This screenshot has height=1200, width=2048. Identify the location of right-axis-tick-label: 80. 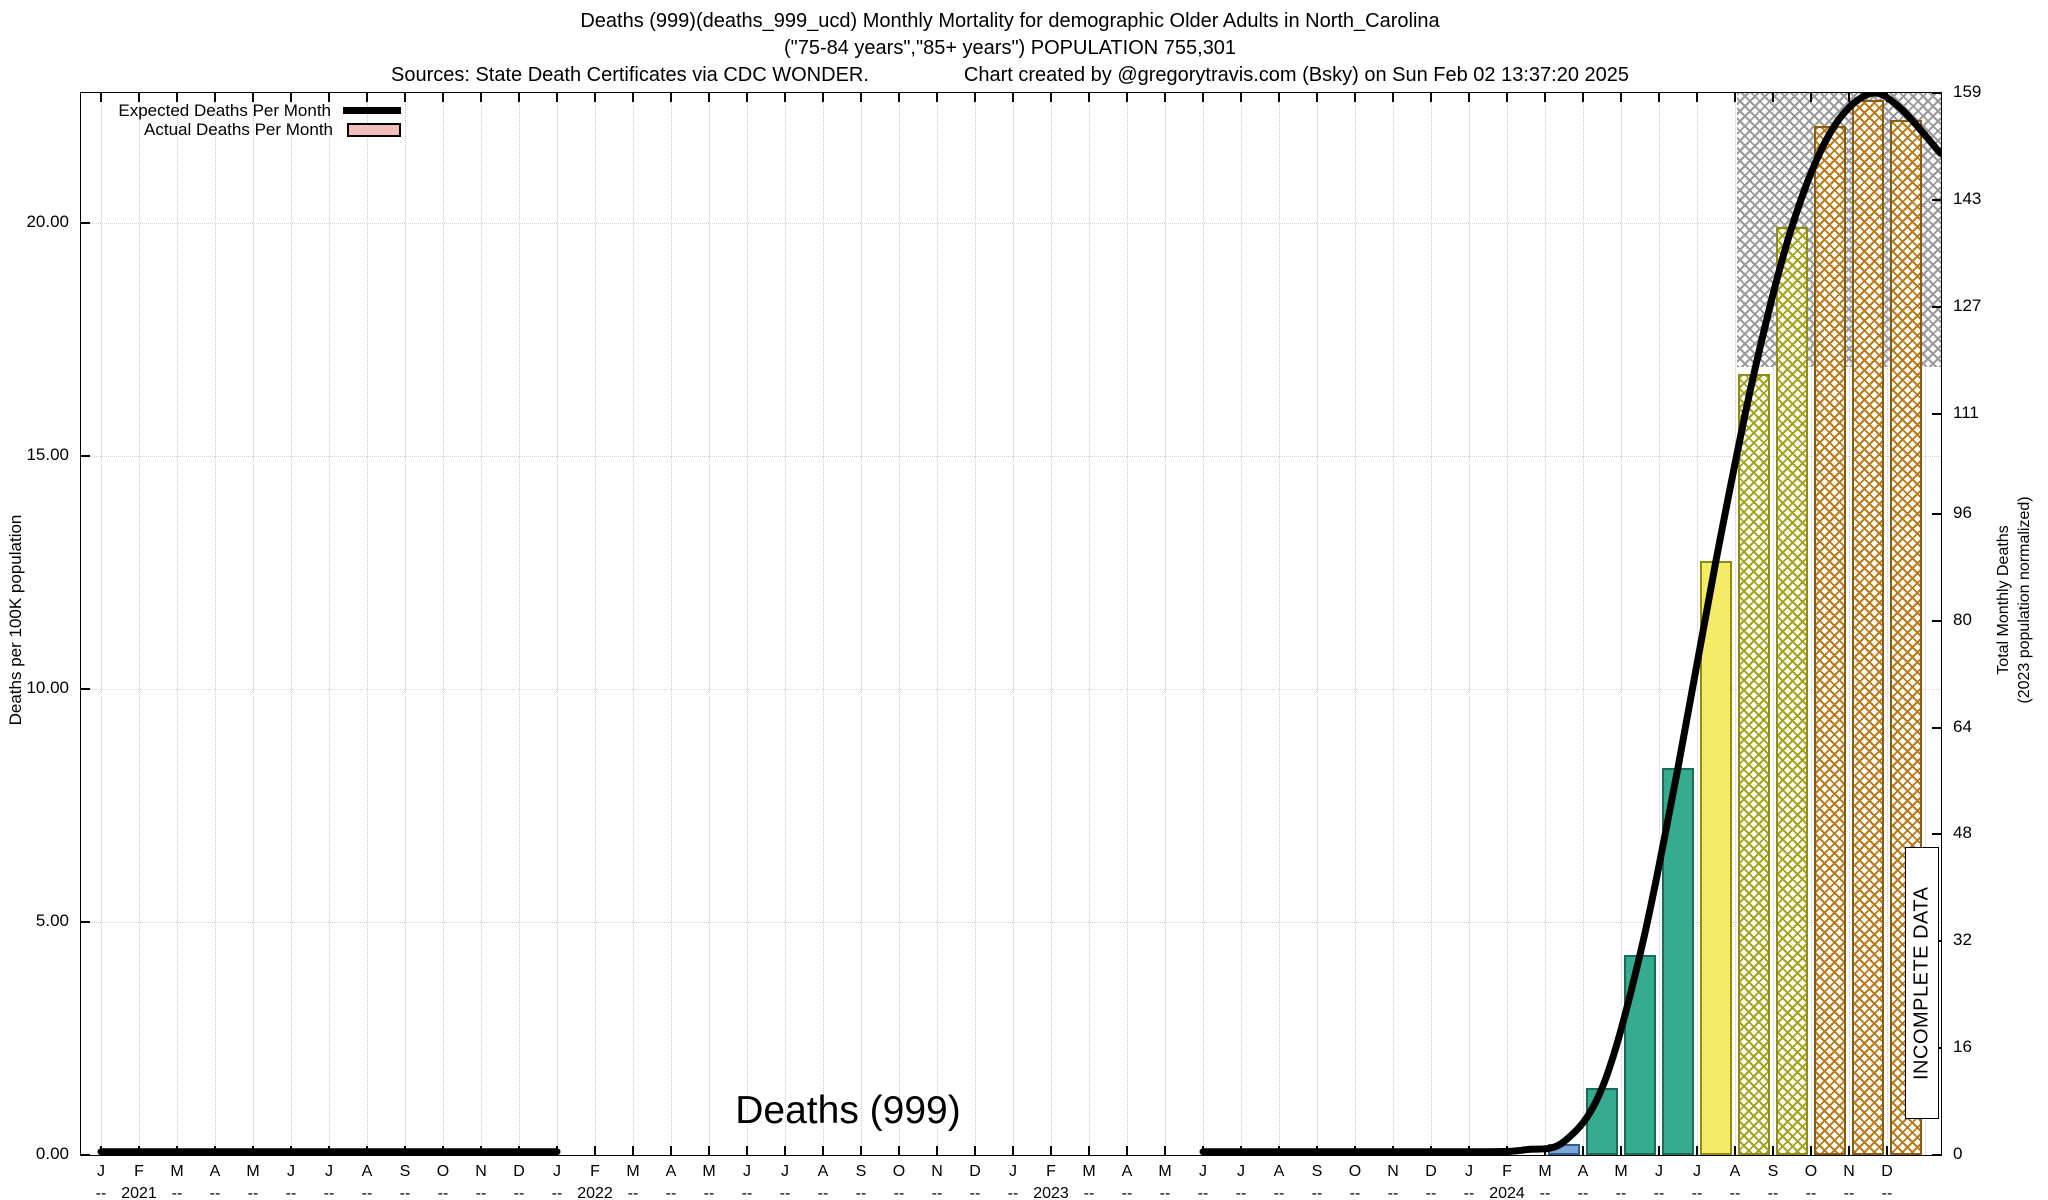
(1962, 619).